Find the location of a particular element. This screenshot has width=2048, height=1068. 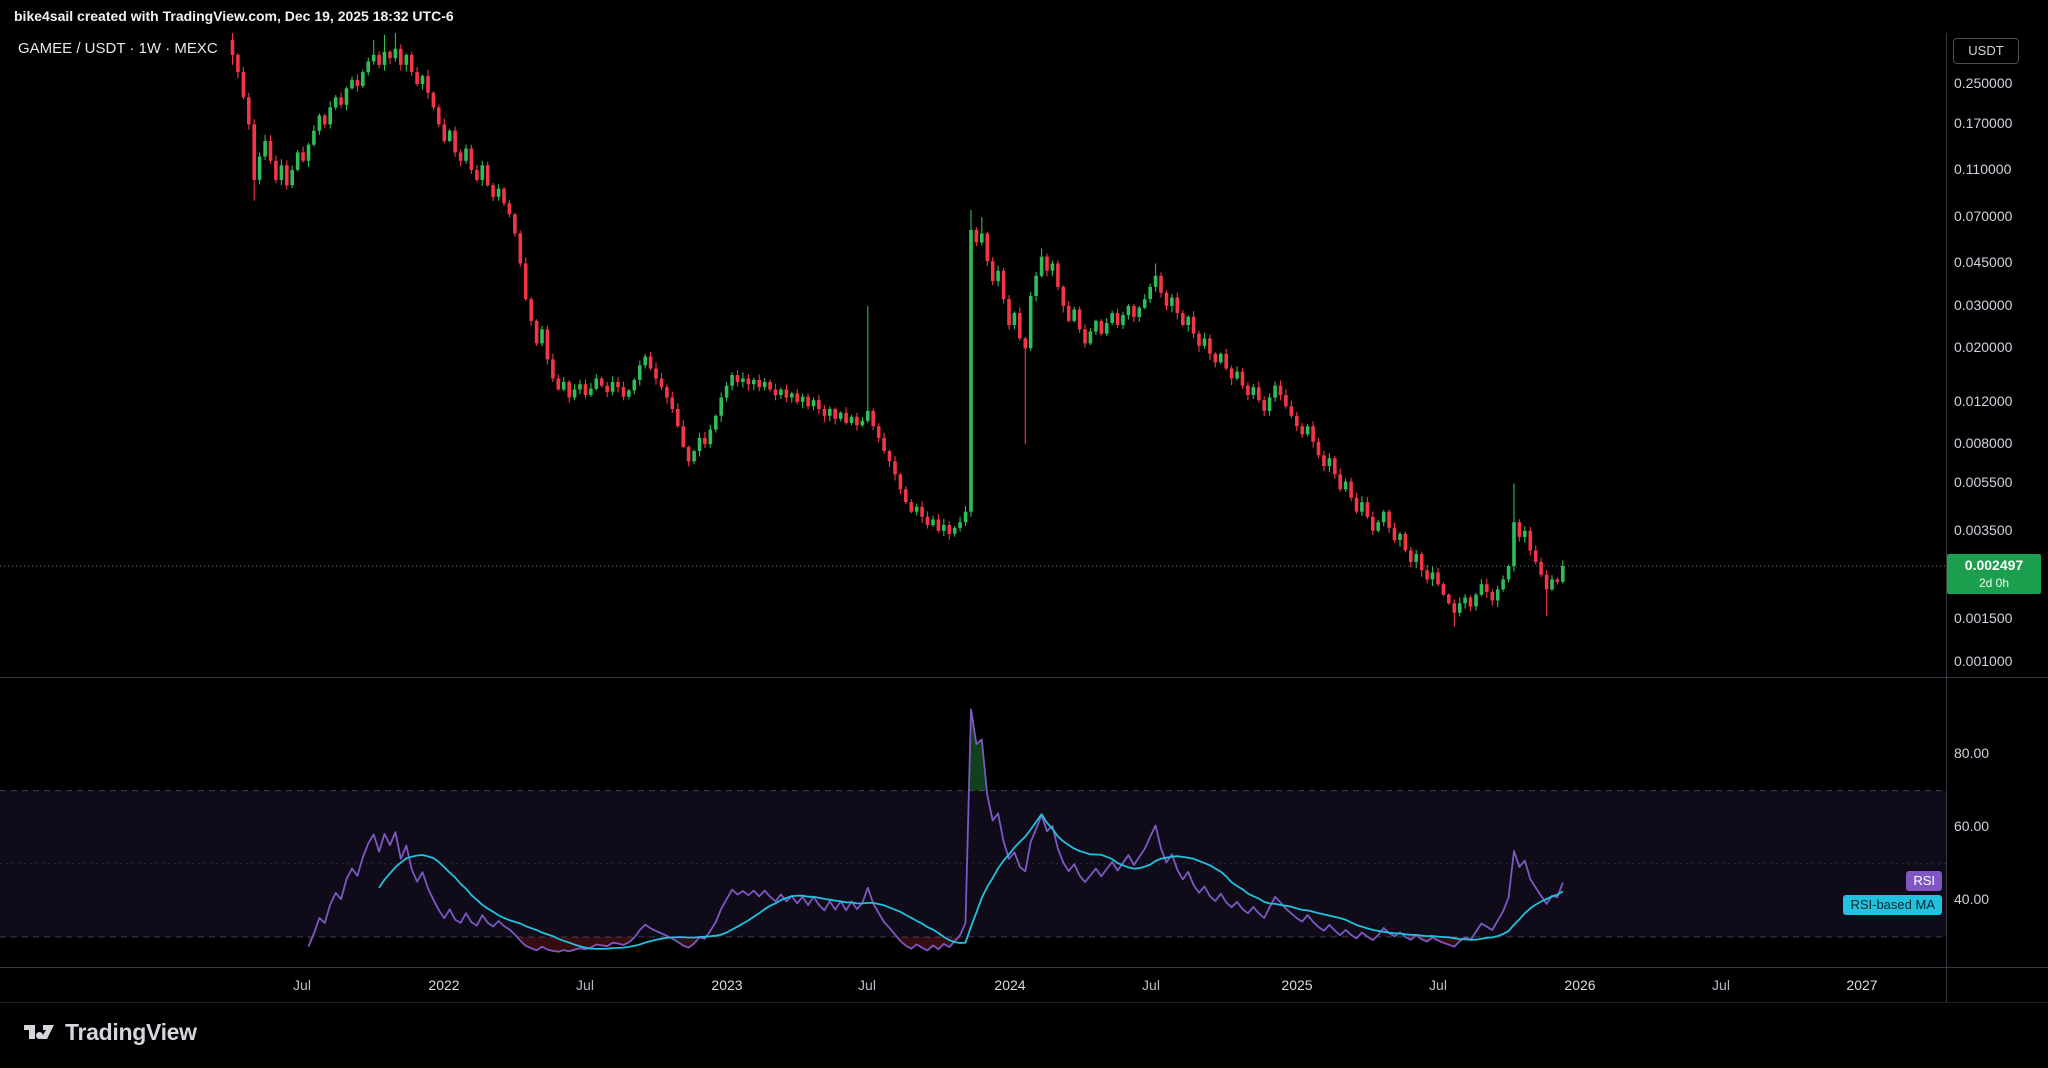

last-price-badge: 0.002497 2d 0h is located at coordinates (1994, 574).